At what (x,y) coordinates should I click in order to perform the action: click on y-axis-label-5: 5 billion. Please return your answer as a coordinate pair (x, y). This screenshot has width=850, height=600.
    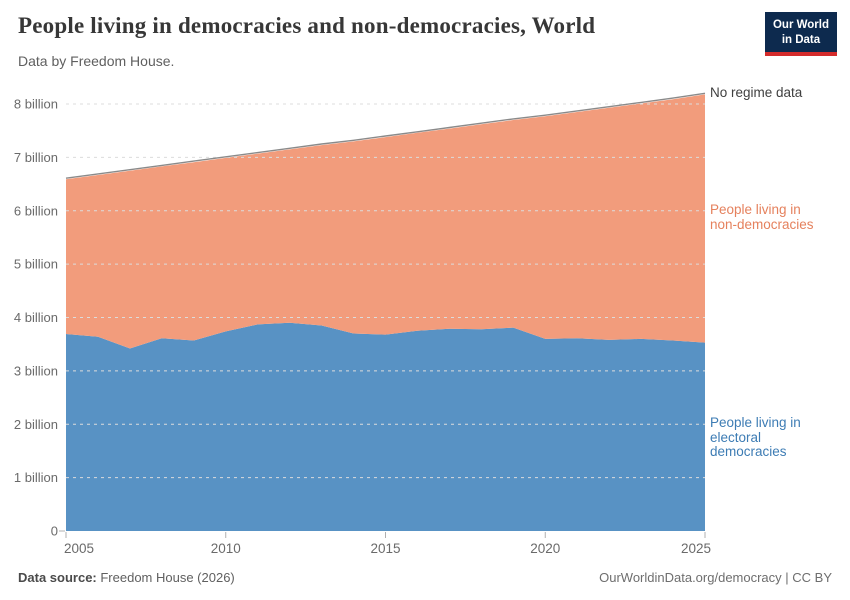
    Looking at the image, I should click on (36, 264).